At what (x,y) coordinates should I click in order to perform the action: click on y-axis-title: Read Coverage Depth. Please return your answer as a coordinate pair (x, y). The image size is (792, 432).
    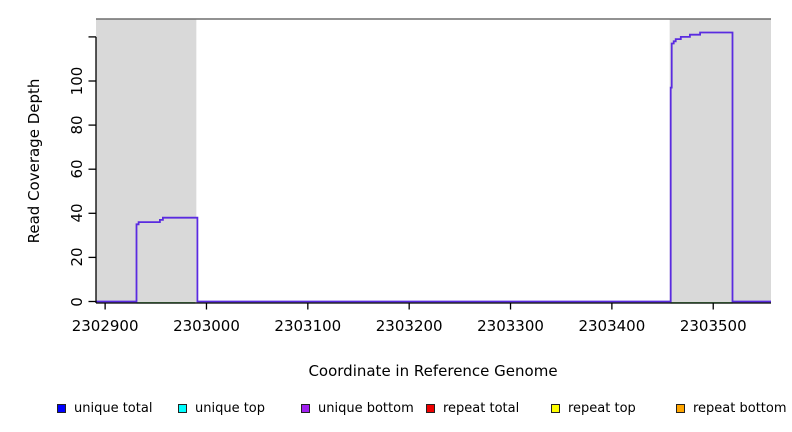
    Looking at the image, I should click on (34, 161).